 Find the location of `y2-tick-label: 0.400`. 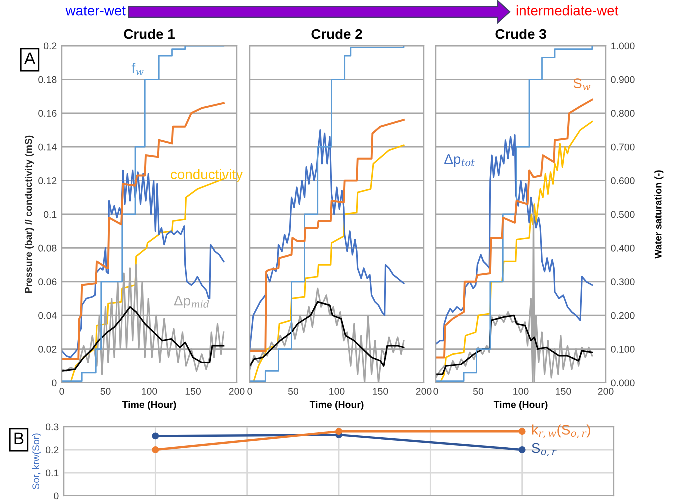

y2-tick-label: 0.400 is located at coordinates (623, 248).